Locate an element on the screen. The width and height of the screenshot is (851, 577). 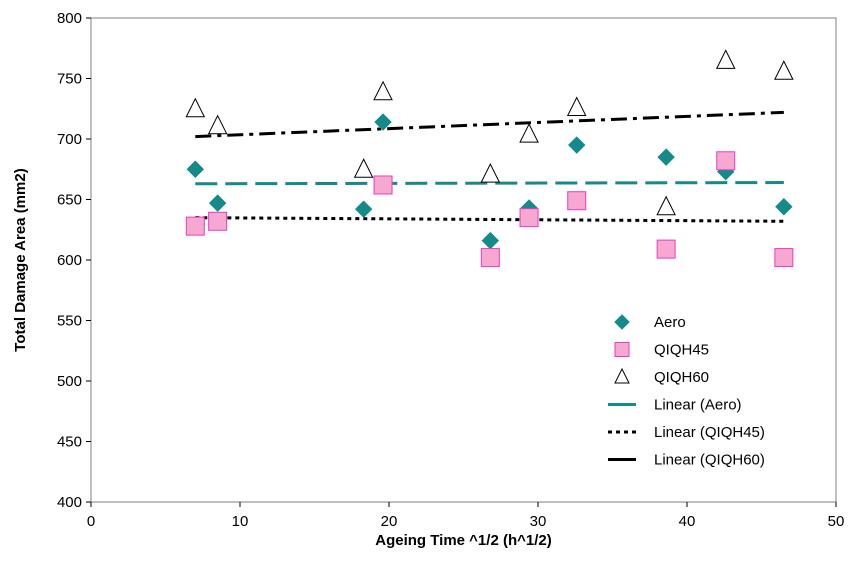
x-tick-label: 50 is located at coordinates (836, 521).